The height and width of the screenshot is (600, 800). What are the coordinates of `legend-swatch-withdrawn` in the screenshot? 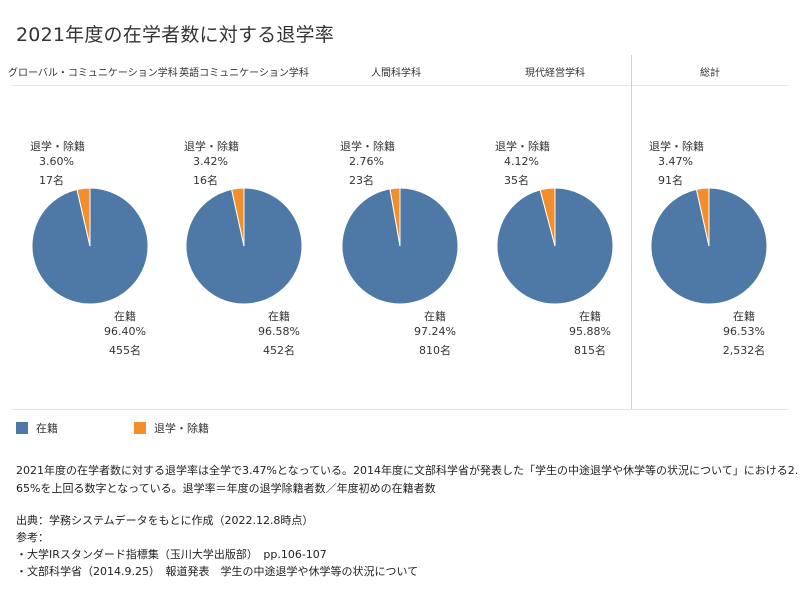 It's located at (140, 428).